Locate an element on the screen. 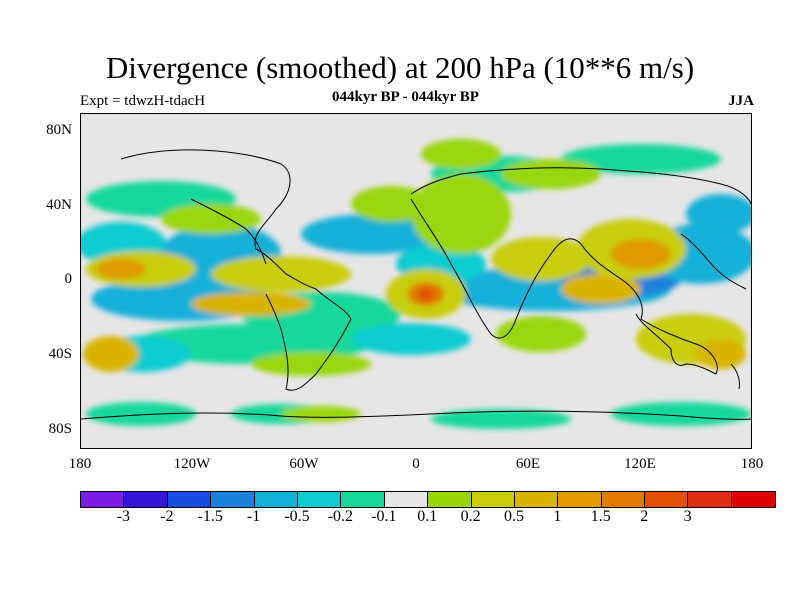  colorbar is located at coordinates (428, 499).